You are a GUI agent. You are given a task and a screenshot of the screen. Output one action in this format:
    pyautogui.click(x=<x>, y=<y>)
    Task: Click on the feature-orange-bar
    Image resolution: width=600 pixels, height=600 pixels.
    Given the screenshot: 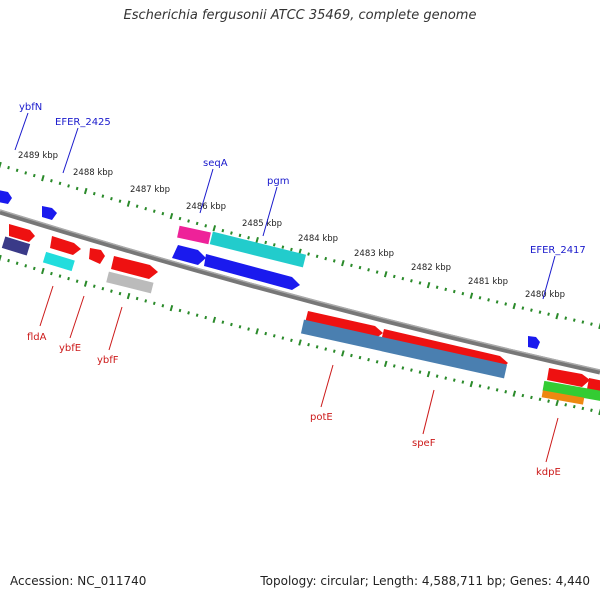 What is the action you would take?
    pyautogui.click(x=563, y=397)
    